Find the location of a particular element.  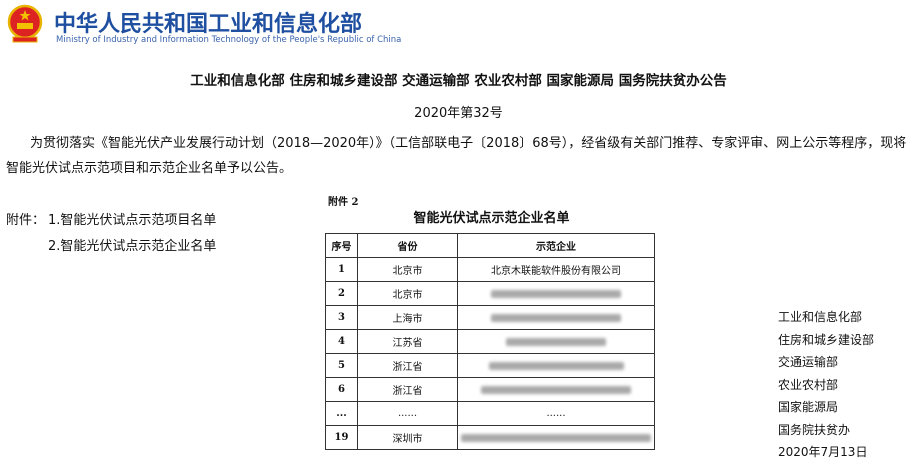

table-row: 3 上海市 is located at coordinates (490, 317).